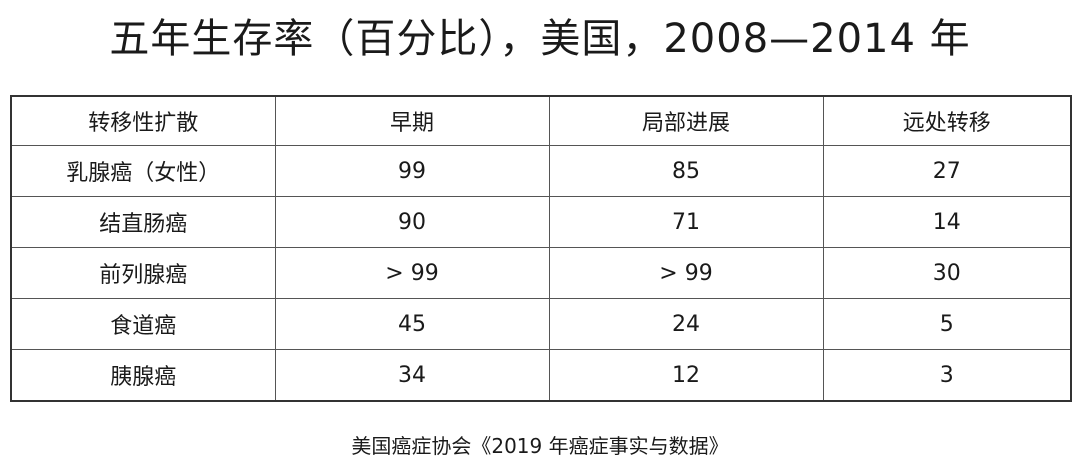 The height and width of the screenshot is (475, 1080). What do you see at coordinates (947, 222) in the screenshot?
I see `cell-distant-value: 14` at bounding box center [947, 222].